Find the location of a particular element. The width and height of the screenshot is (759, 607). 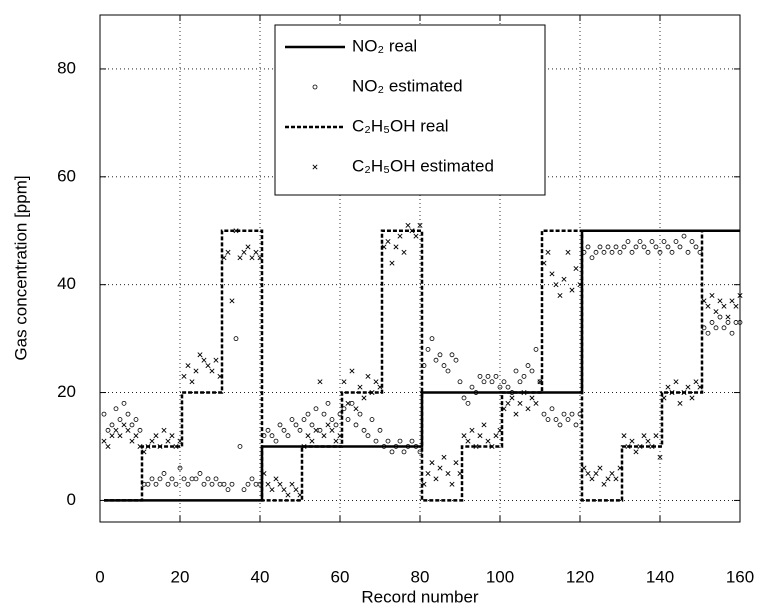

x-tick-label: 140 is located at coordinates (660, 576).